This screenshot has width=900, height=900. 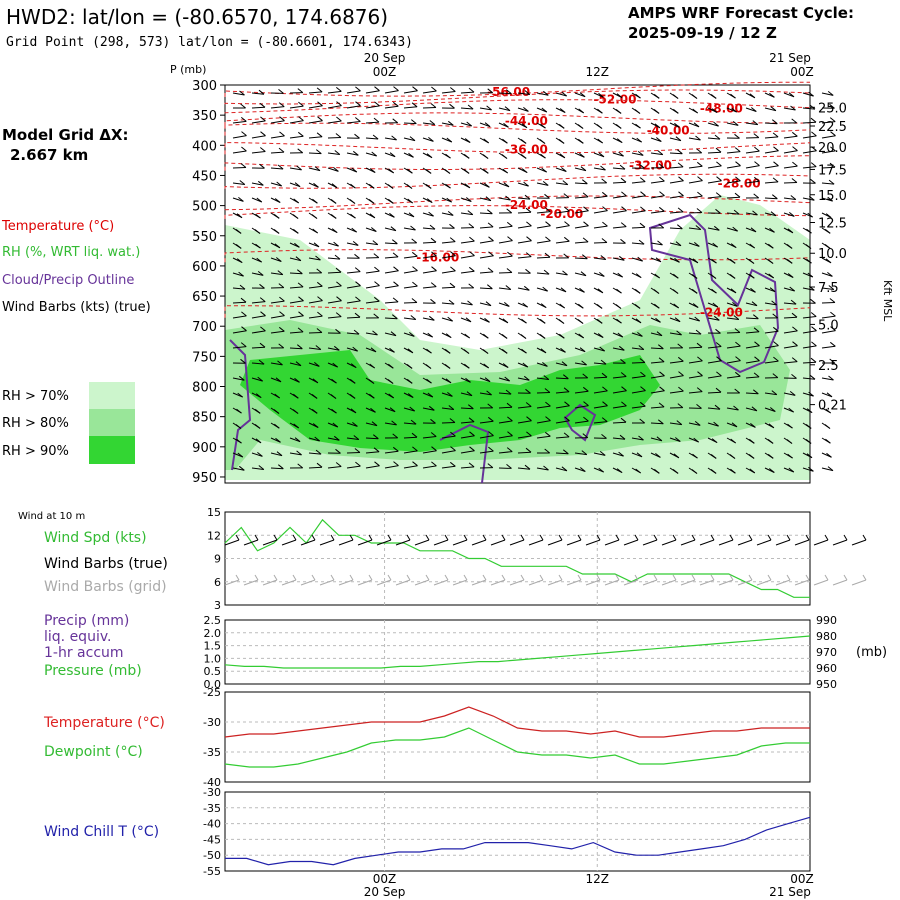 What do you see at coordinates (35, 396) in the screenshot?
I see `rh70-label: RH > 70%` at bounding box center [35, 396].